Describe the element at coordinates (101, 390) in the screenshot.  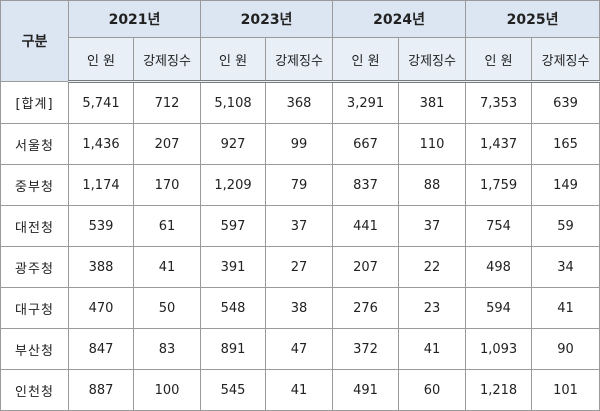
I see `value-cell: 887` at that location.